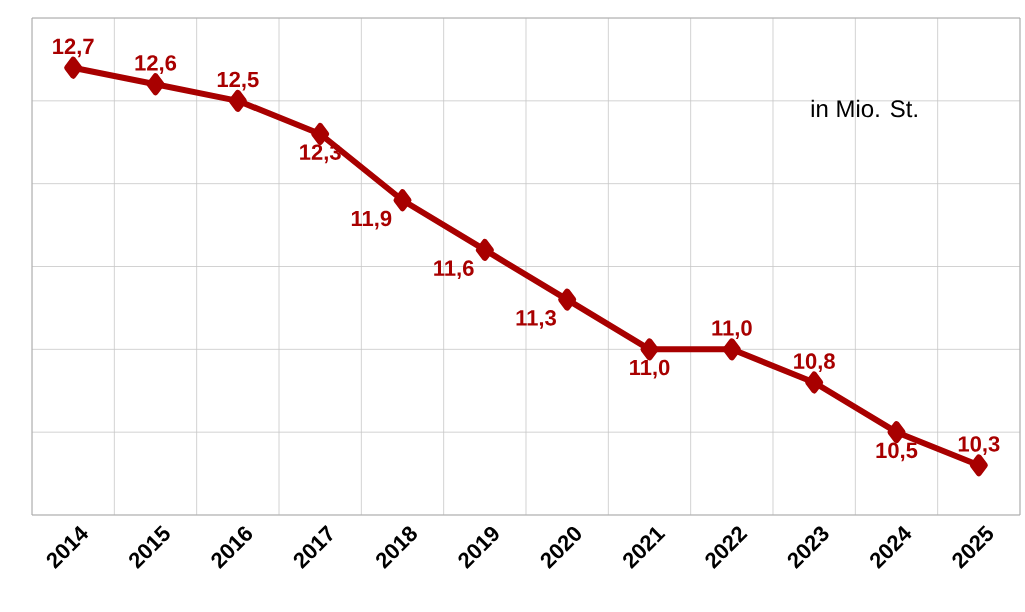 Image resolution: width=1025 pixels, height=612 pixels. Describe the element at coordinates (864, 108) in the screenshot. I see `annotation: in Mio. St.` at that location.